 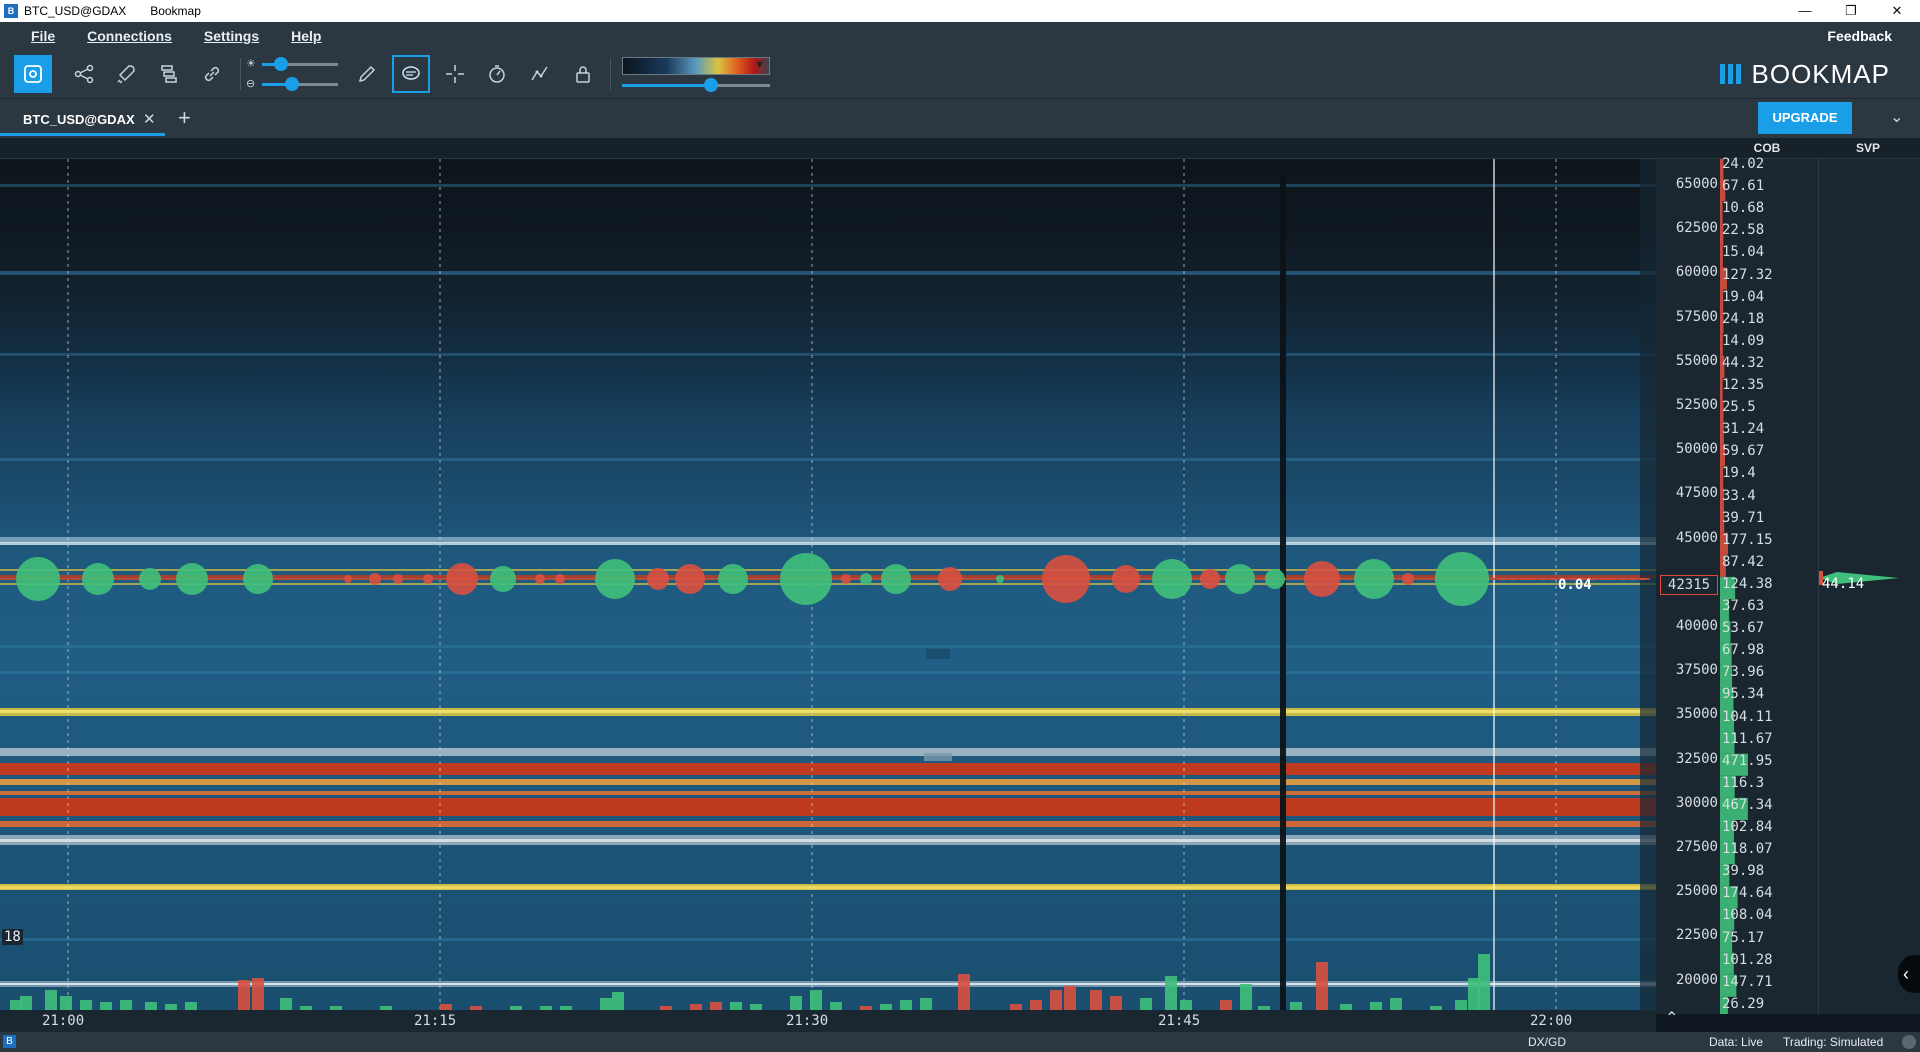 I want to click on heatmap-color-scheme-select: ▼, so click(x=696, y=66).